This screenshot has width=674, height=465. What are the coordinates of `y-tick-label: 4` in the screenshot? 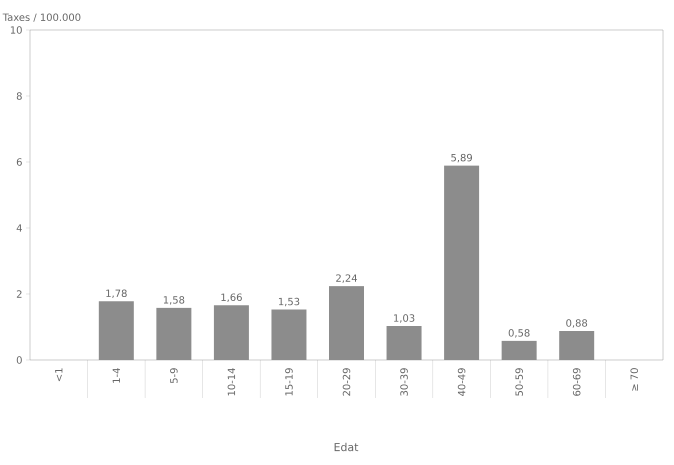 It's located at (19, 228).